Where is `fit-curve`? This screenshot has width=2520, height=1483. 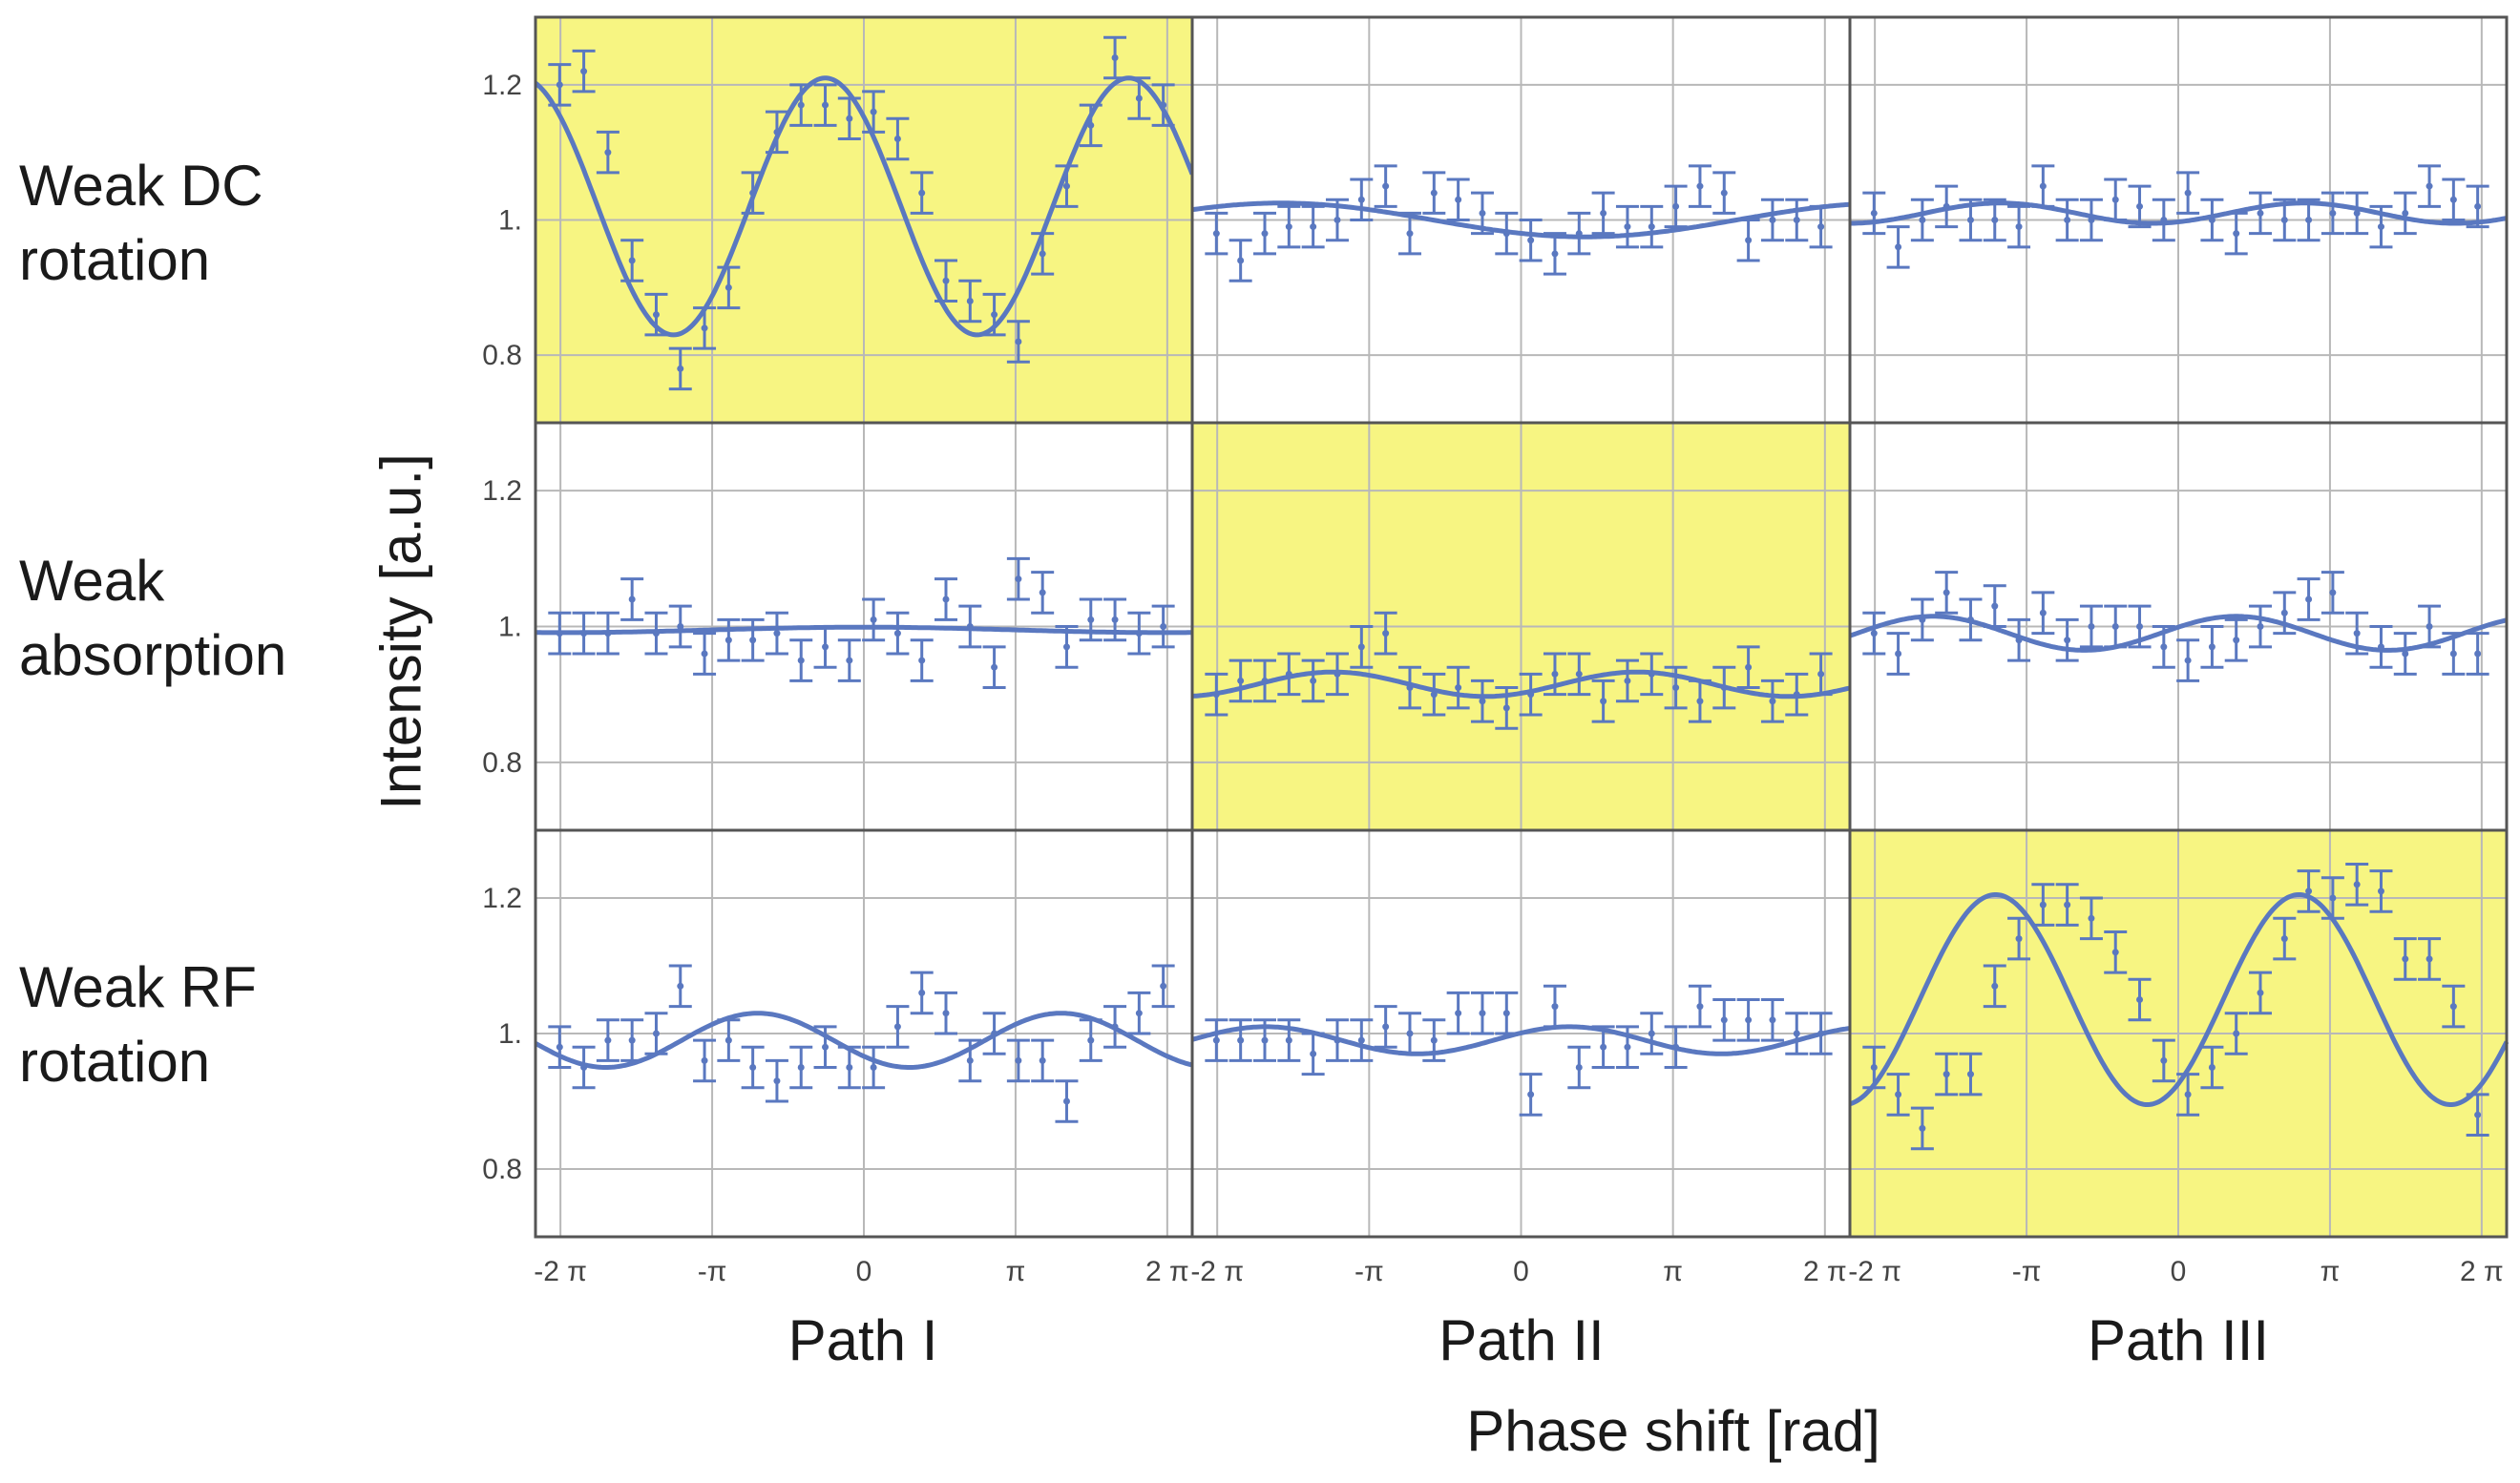 fit-curve is located at coordinates (2179, 213).